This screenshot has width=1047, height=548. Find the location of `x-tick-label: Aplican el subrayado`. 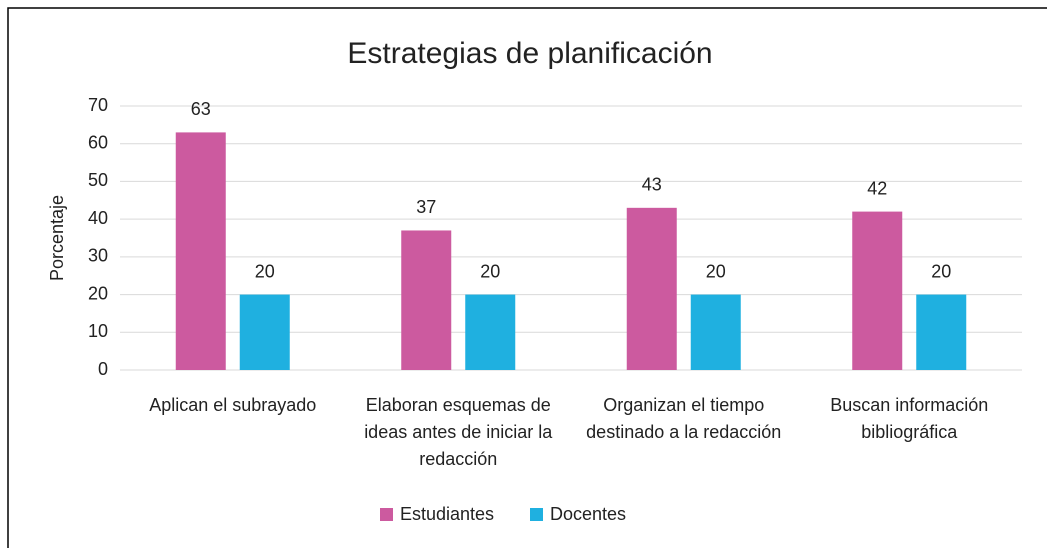

x-tick-label: Aplican el subrayado is located at coordinates (232, 405).